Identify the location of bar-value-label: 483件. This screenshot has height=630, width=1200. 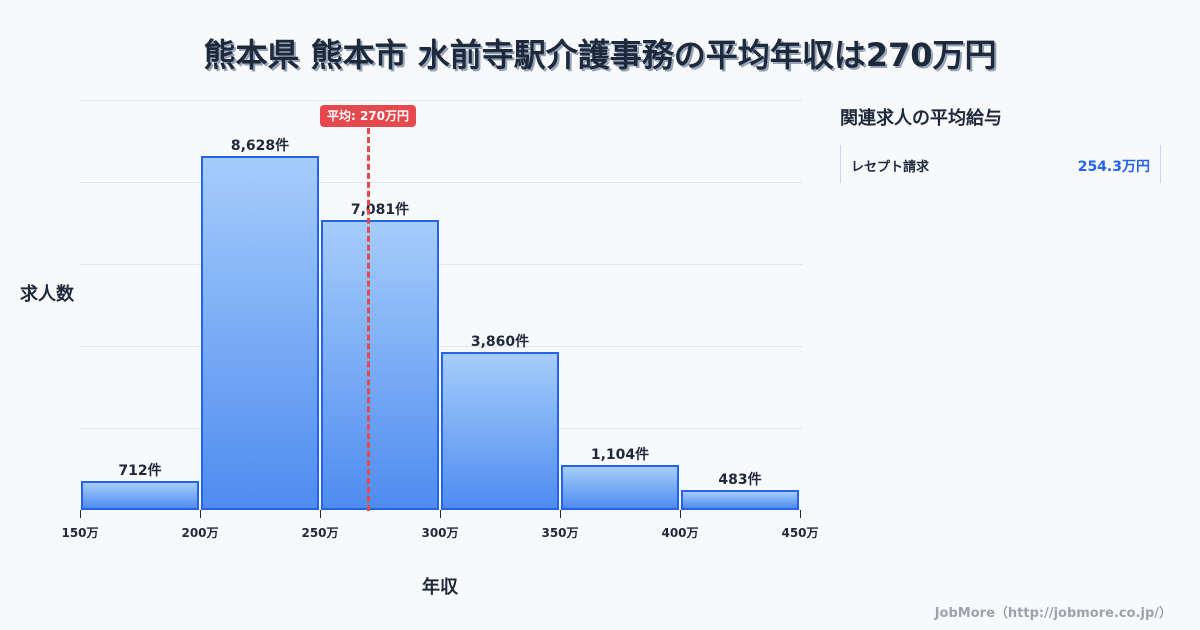
(740, 480).